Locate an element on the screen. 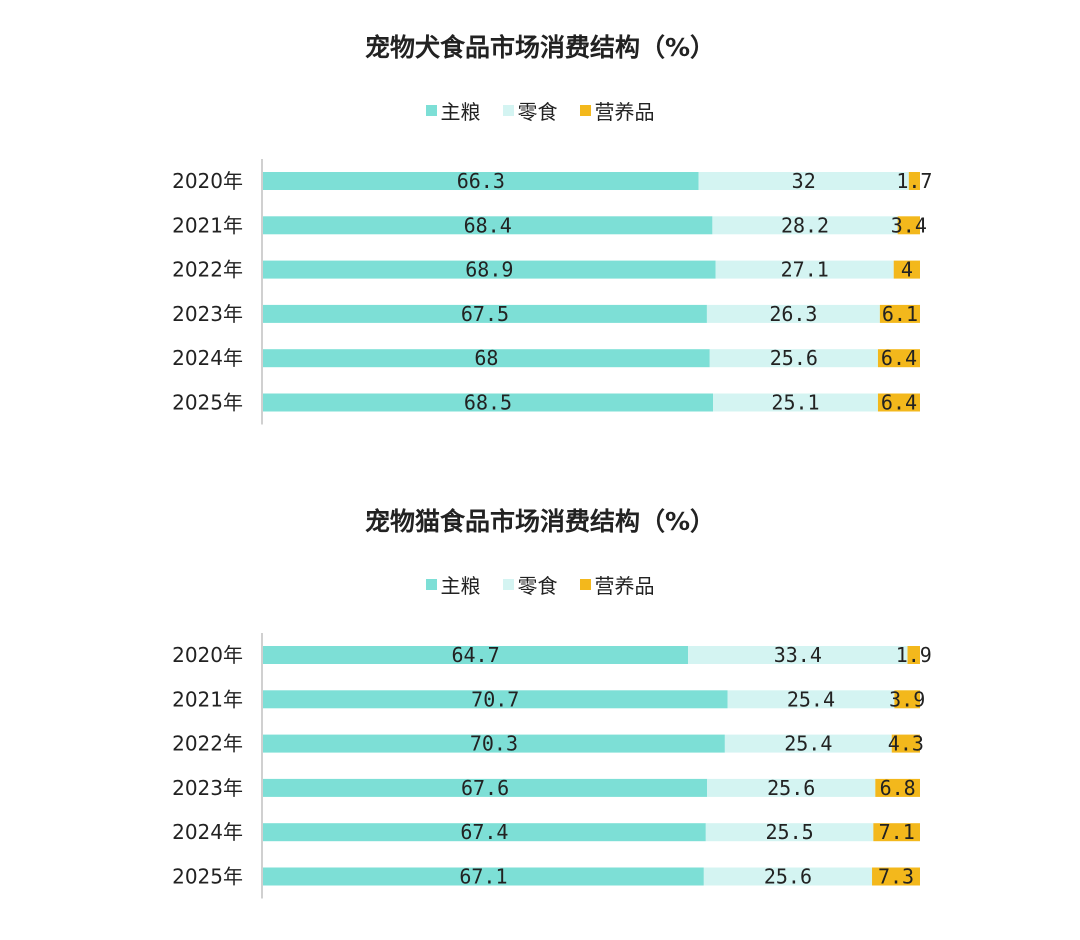  data-label-staple: 68.5 is located at coordinates (488, 403).